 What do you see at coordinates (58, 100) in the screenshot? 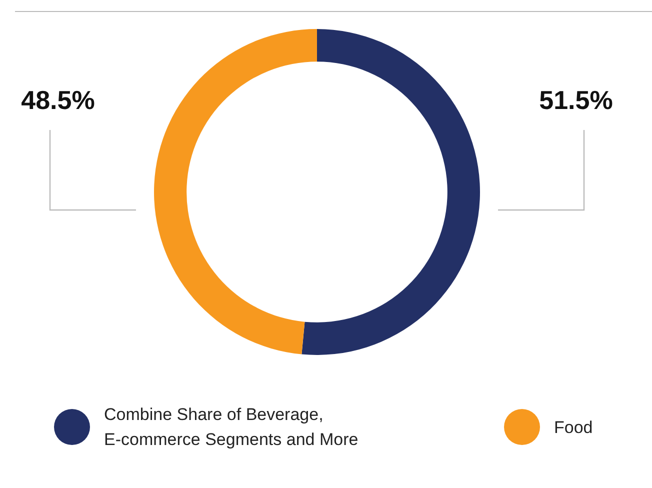
I see `data-label: 48.5%` at bounding box center [58, 100].